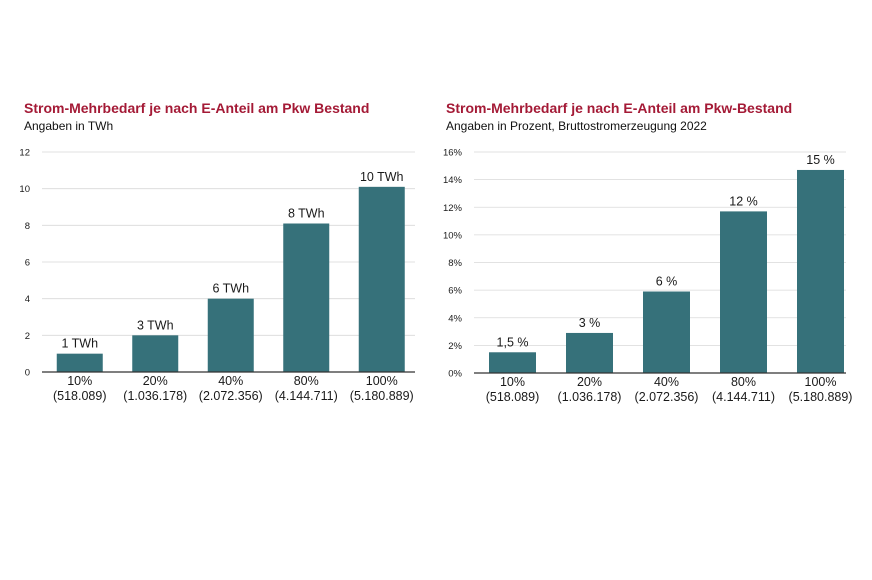  I want to click on data-label: 6 %, so click(667, 282).